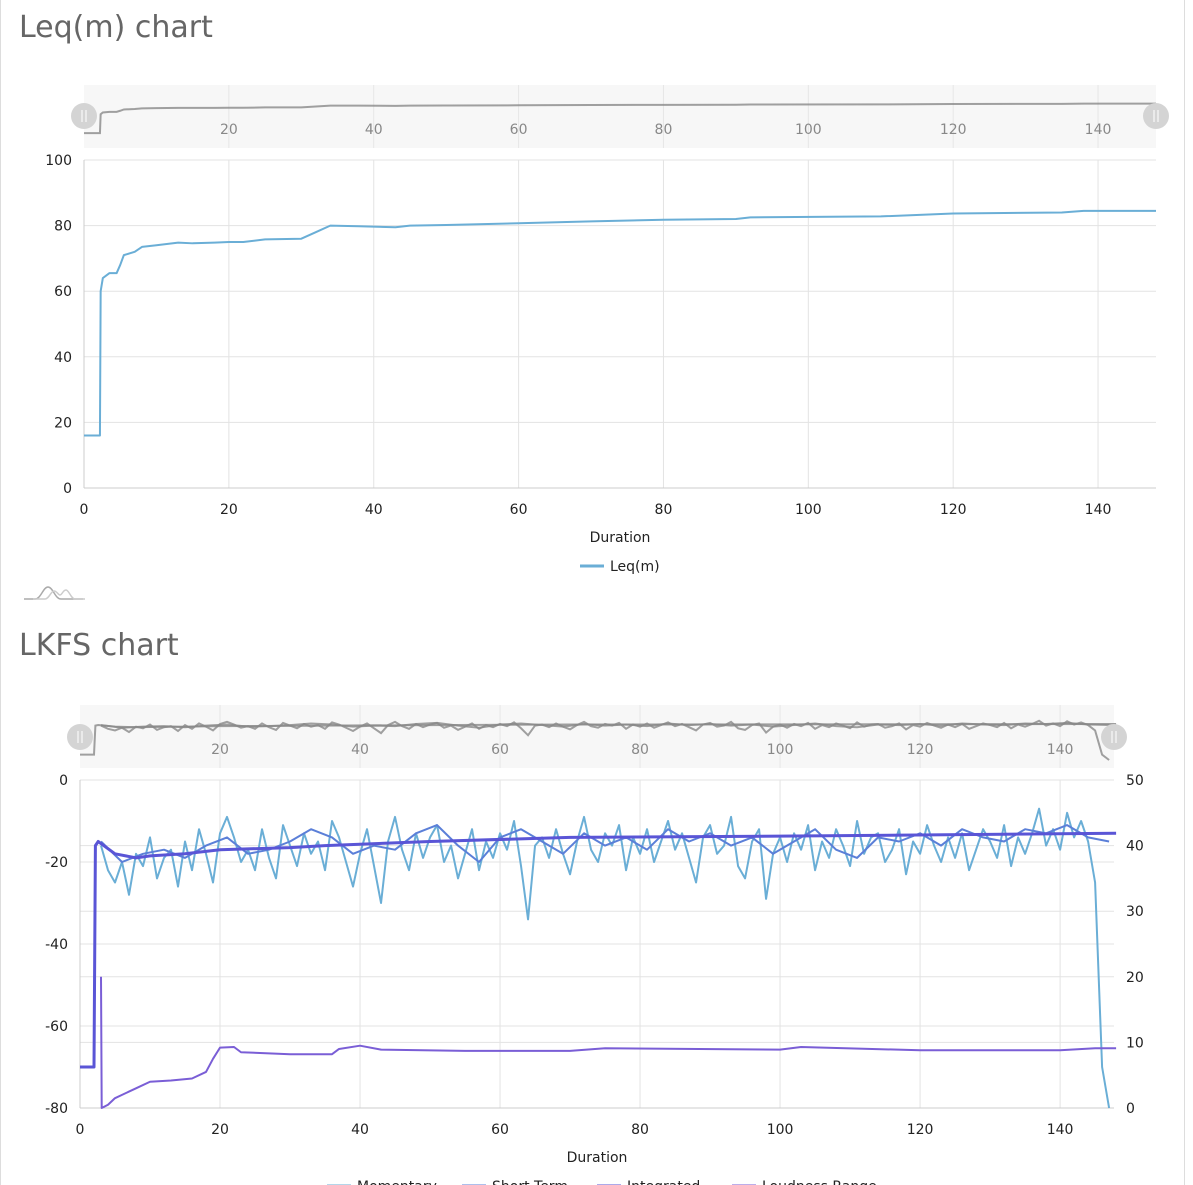  I want to click on y2-tick-label: 30, so click(1135, 912).